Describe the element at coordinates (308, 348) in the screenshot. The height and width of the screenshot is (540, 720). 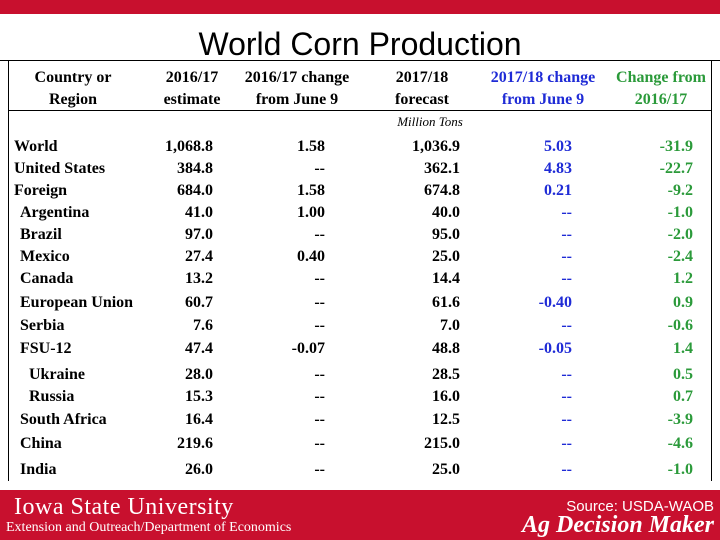
I see `chg16-cell: -0.07` at that location.